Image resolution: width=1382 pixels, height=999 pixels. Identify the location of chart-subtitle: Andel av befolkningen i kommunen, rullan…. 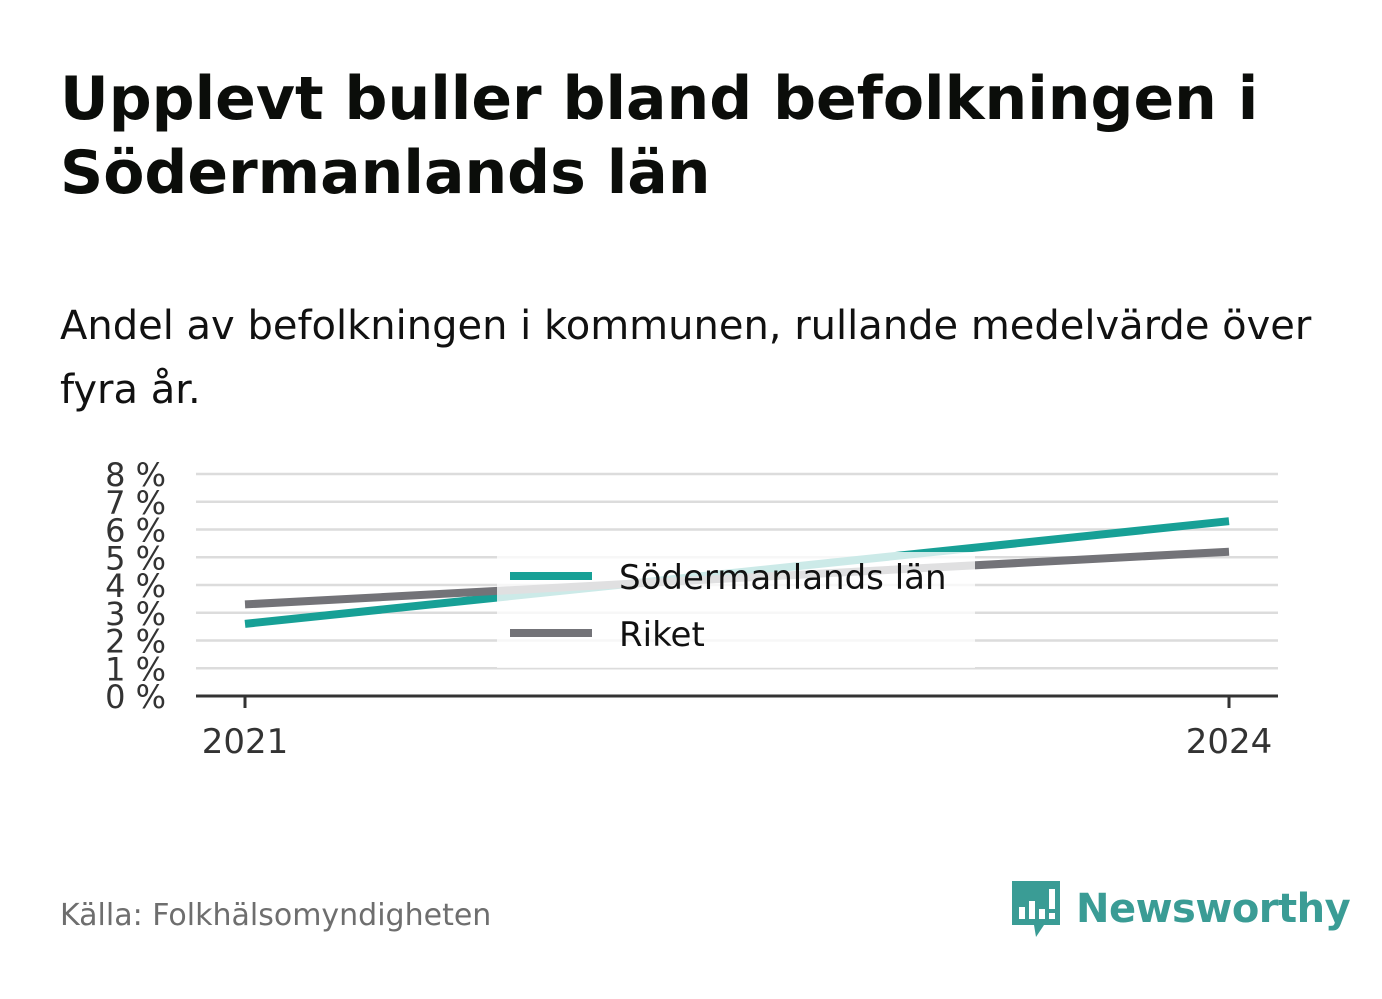
(686, 358).